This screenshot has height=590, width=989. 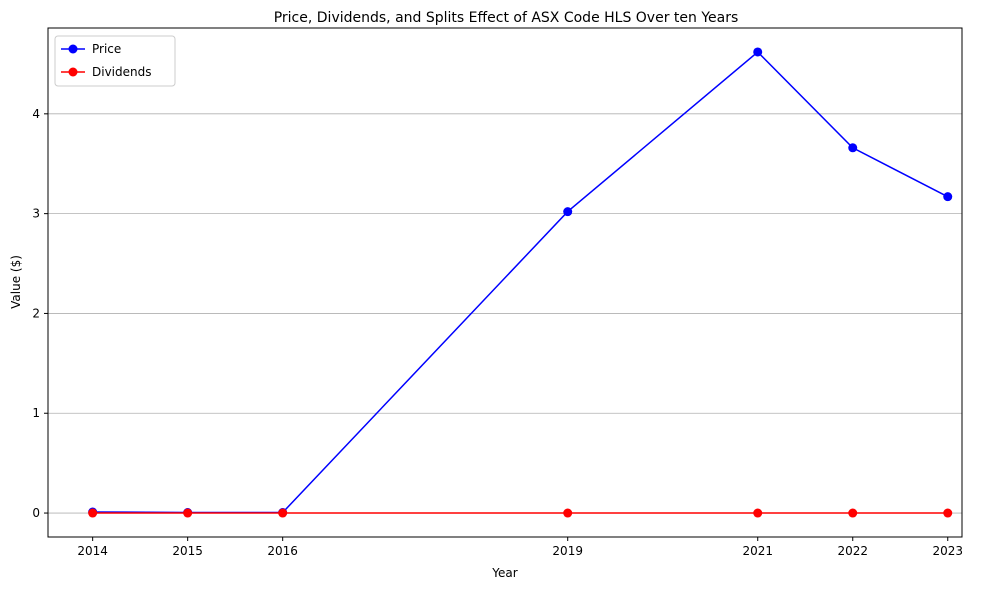 I want to click on y-axis-label: Value ($), so click(x=16, y=282).